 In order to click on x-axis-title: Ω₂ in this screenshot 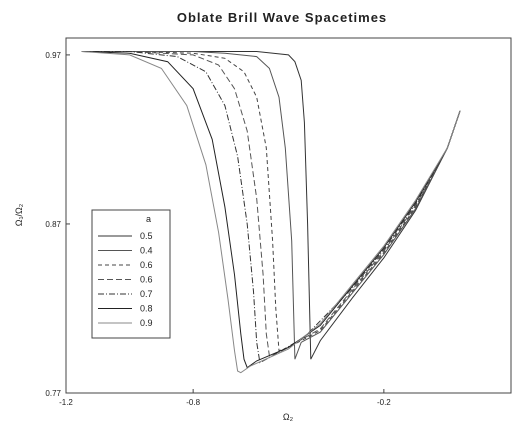, I will do `click(288, 417)`.